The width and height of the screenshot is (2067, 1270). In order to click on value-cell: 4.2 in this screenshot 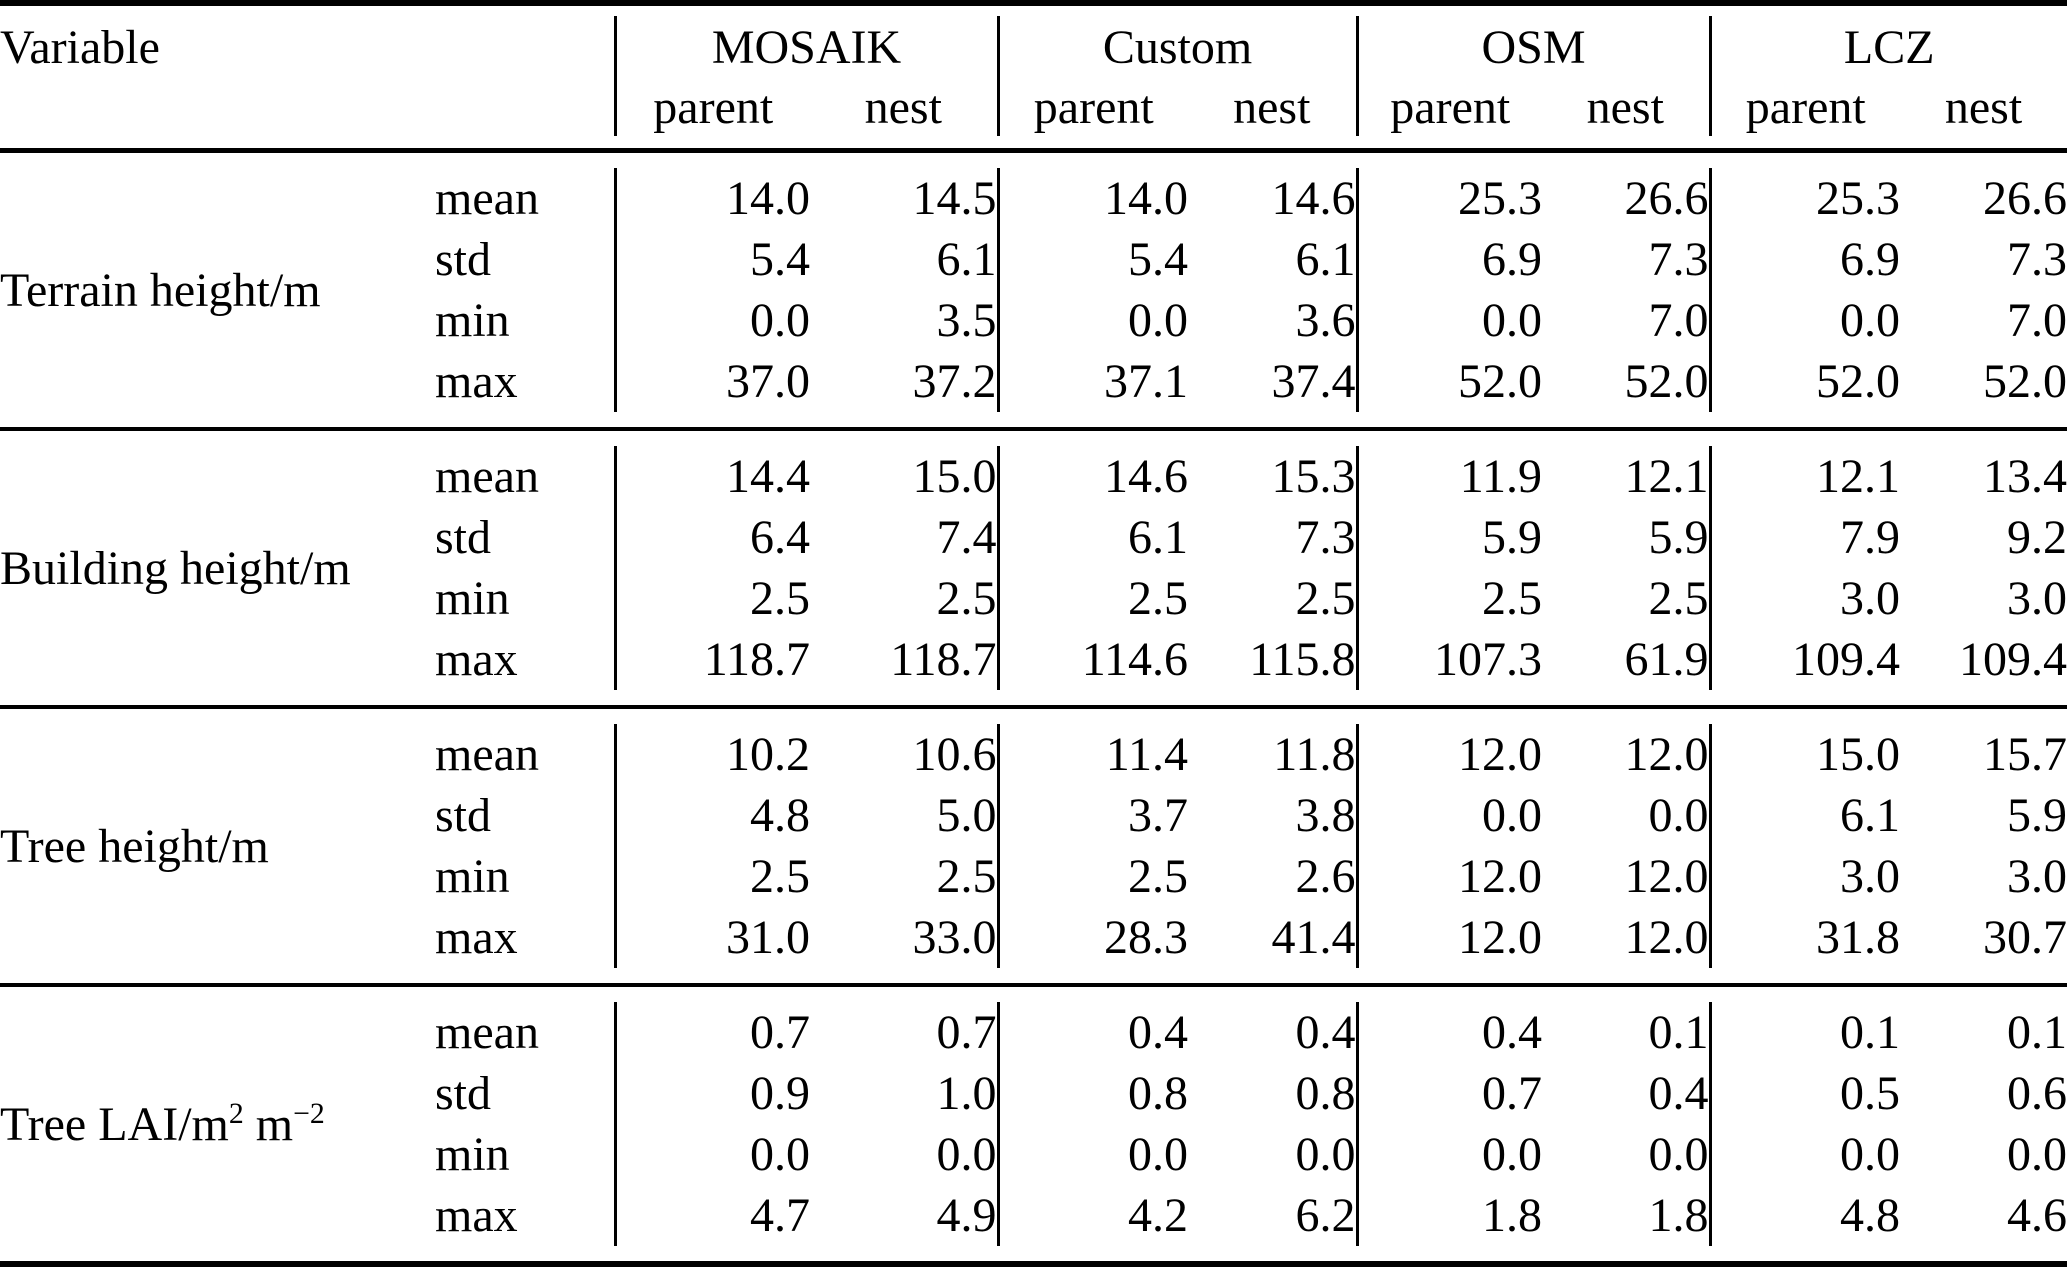, I will do `click(1092, 1215)`.